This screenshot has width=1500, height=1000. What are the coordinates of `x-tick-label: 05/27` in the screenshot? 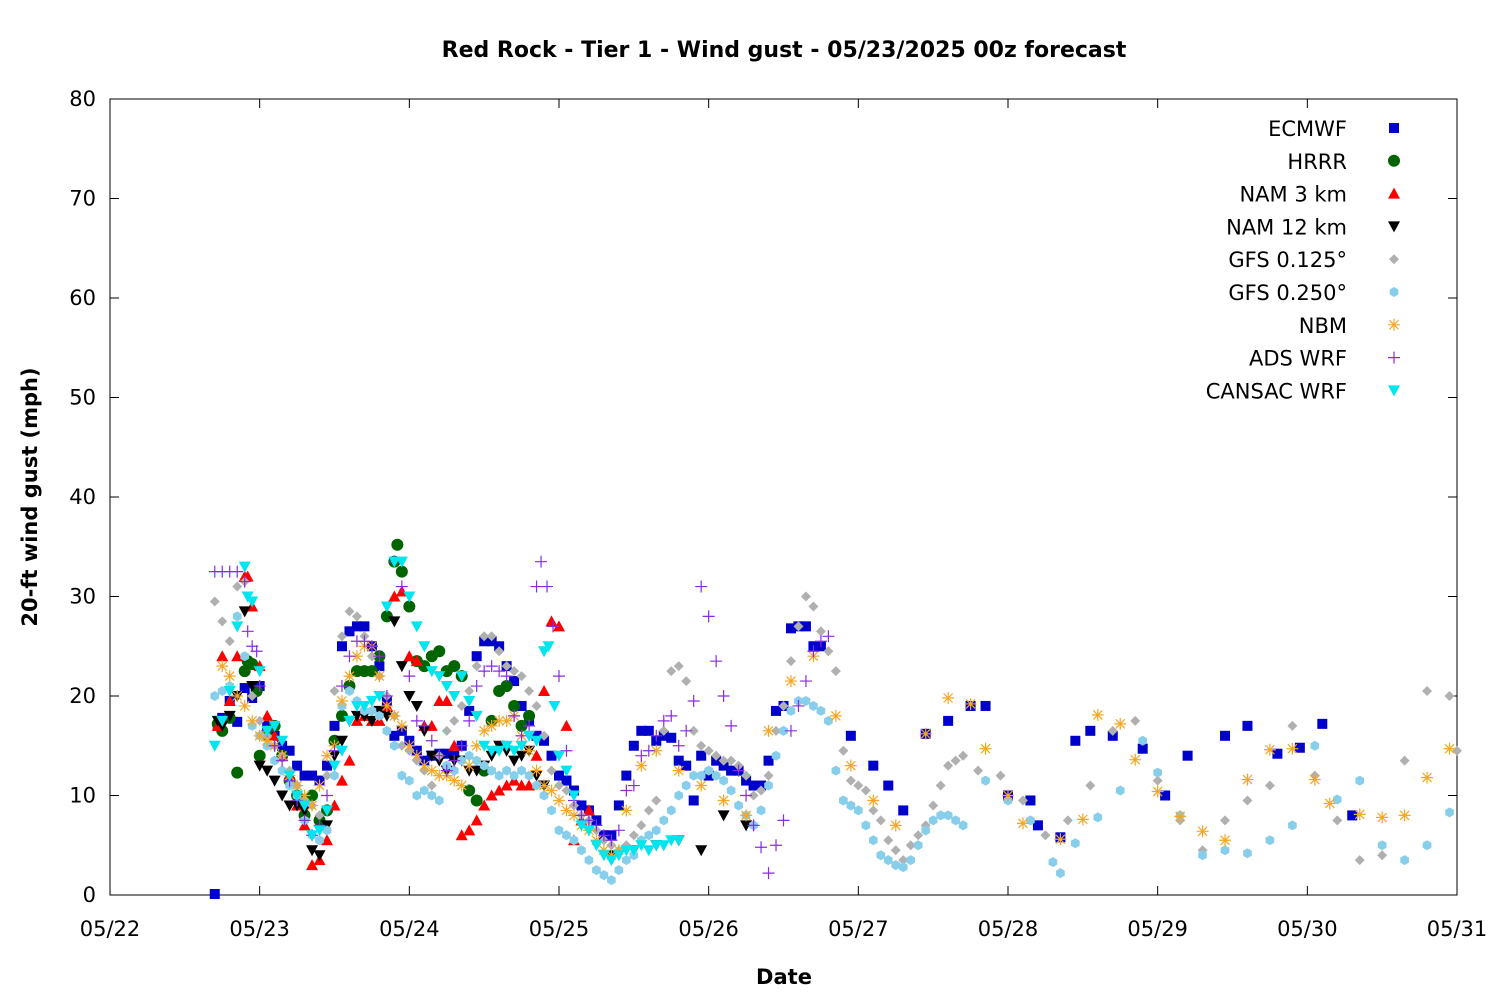 It's located at (858, 929).